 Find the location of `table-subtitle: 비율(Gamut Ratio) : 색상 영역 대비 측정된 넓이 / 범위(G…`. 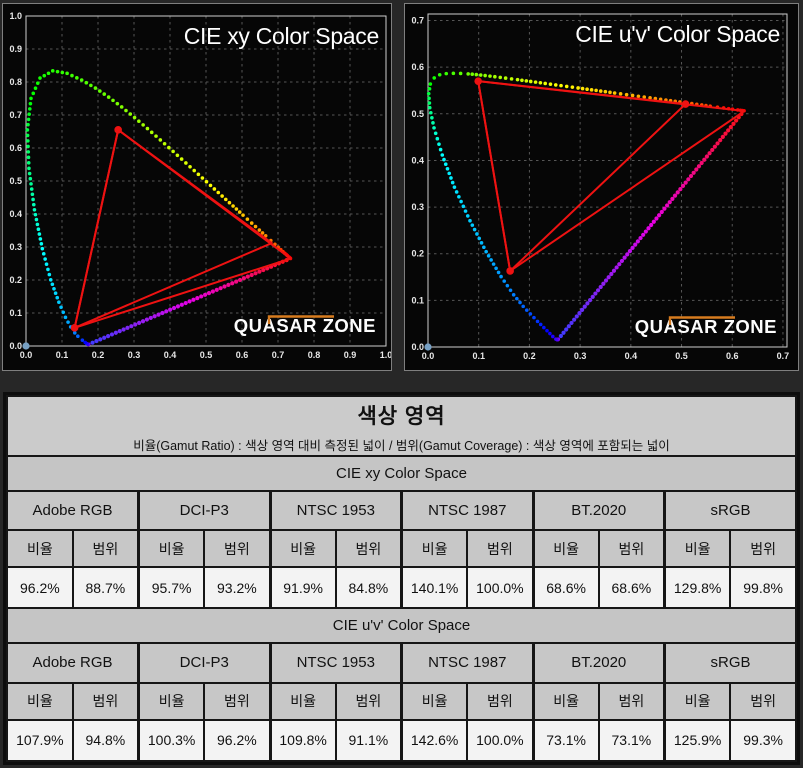

table-subtitle: 비율(Gamut Ratio) : 색상 영역 대비 측정된 넓이 / 범위(G… is located at coordinates (401, 445).